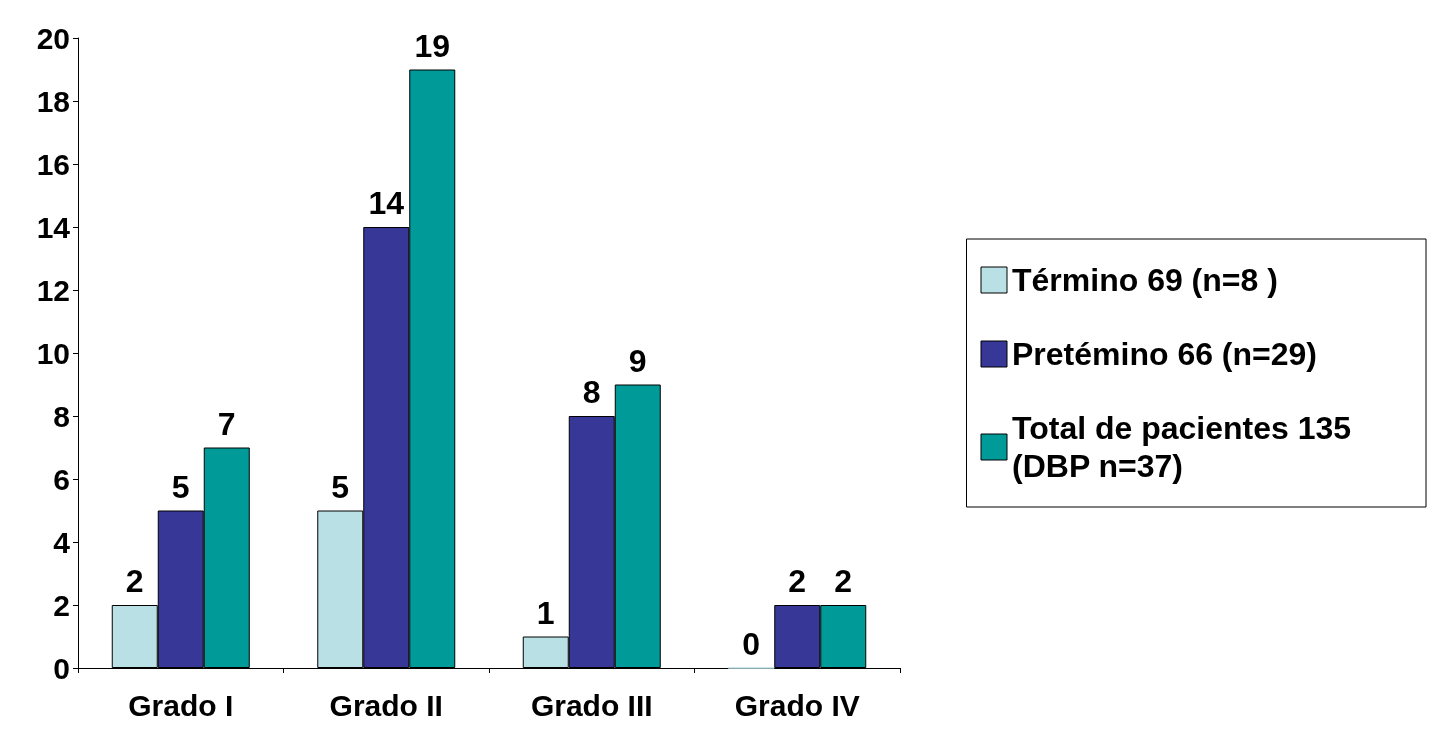 This screenshot has width=1438, height=746. Describe the element at coordinates (591, 705) in the screenshot. I see `x-tick-label: Grado III` at that location.